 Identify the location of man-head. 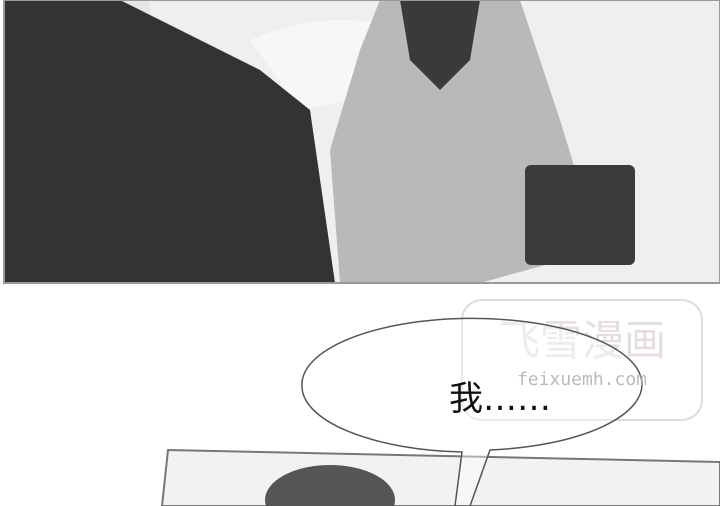
(330, 485).